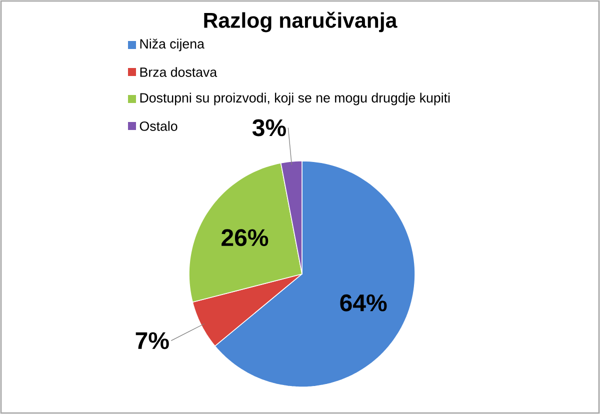 The height and width of the screenshot is (414, 600). What do you see at coordinates (179, 72) in the screenshot?
I see `legend-label: Brza dostava` at bounding box center [179, 72].